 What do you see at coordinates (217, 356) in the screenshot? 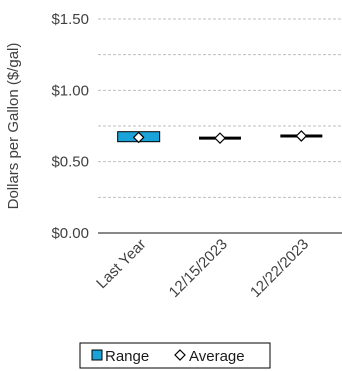
I see `legend-average-label: Average` at bounding box center [217, 356].